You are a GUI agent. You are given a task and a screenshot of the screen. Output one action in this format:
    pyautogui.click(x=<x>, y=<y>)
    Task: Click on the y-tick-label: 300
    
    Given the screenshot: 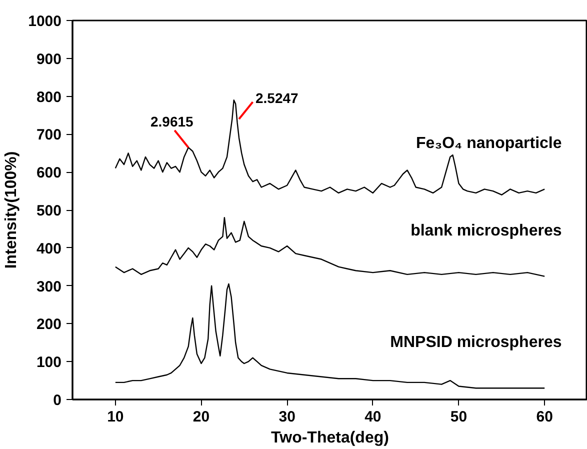 What is the action you would take?
    pyautogui.click(x=49, y=287)
    